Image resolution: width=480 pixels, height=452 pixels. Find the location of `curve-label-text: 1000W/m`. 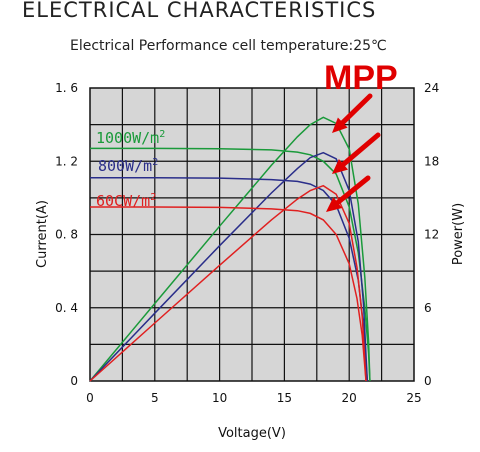

curve-label-text: 1000W/m is located at coordinates (127, 138).